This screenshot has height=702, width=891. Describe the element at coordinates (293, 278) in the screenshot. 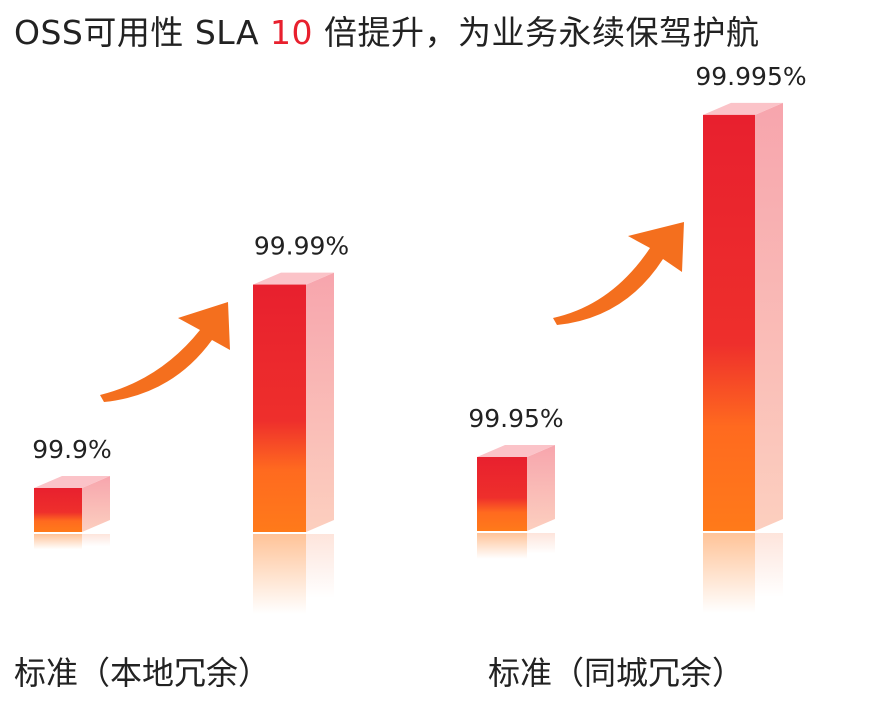

I see `bar-g1-2-top` at that location.